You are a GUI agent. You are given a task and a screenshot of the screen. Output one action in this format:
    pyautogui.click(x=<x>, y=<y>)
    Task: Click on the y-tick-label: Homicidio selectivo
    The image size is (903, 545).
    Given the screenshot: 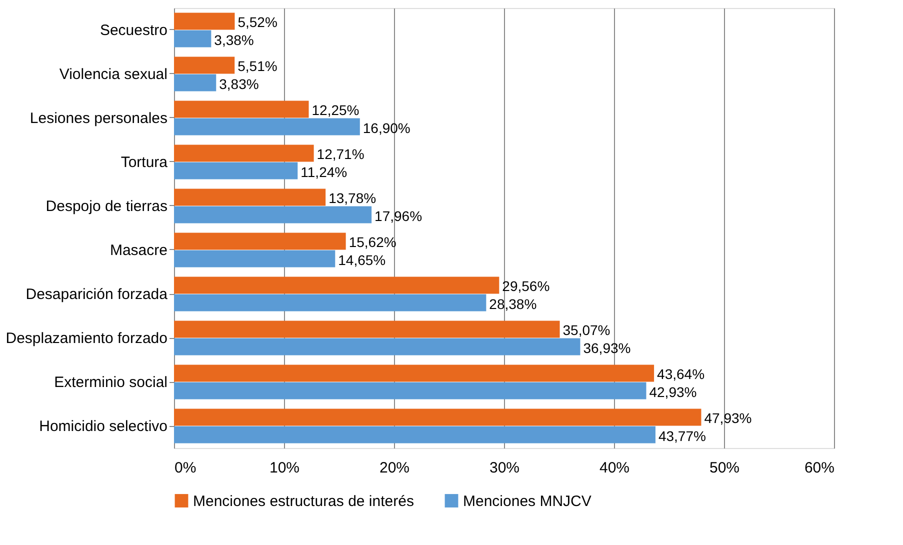 What is the action you would take?
    pyautogui.click(x=103, y=426)
    